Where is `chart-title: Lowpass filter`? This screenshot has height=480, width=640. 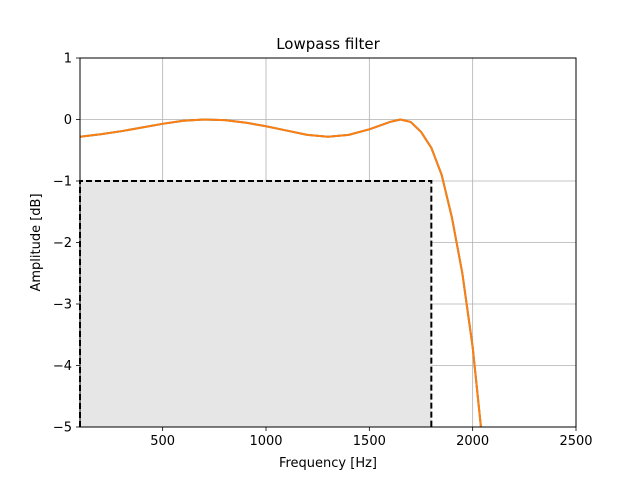
chart-title: Lowpass filter is located at coordinates (328, 44).